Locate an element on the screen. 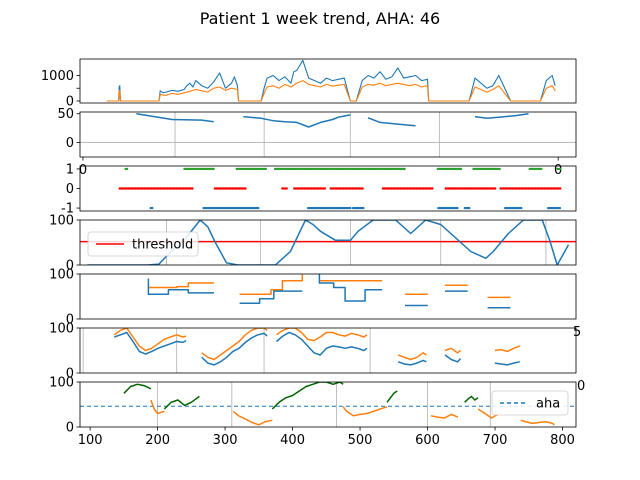  xtick-label: 100 is located at coordinates (90, 440).